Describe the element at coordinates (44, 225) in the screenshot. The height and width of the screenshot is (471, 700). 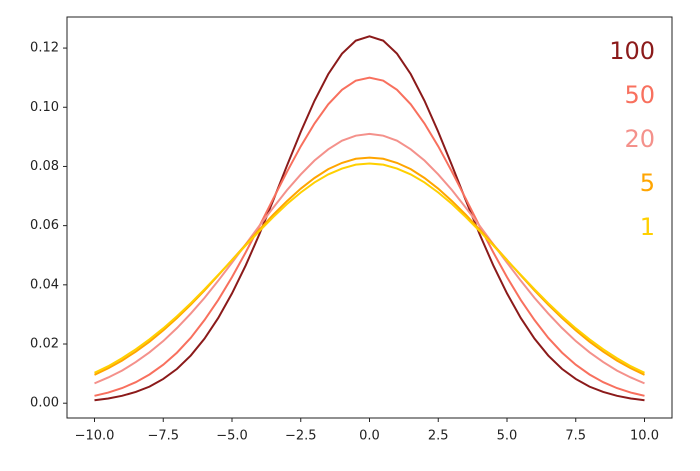
I see `y-tick-label: 0.06` at that location.